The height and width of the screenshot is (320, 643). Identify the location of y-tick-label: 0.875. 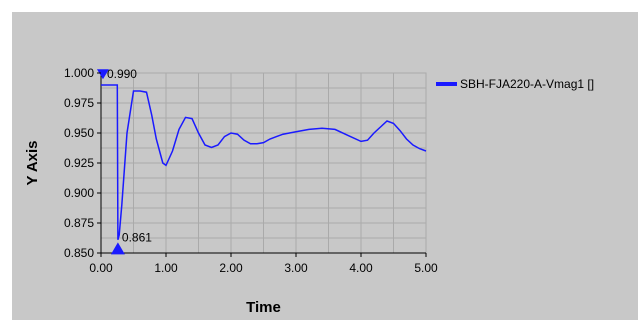
(79, 223).